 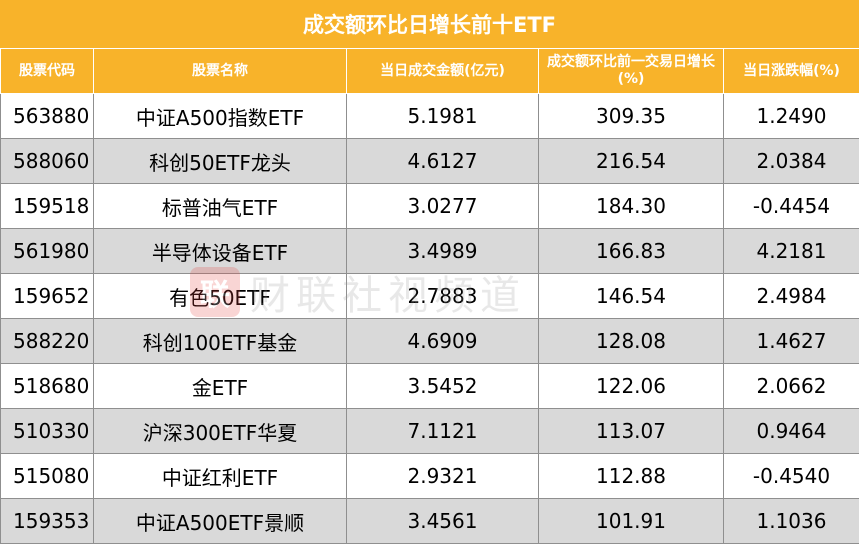 I want to click on table-row: 159652 有色50ETF 2.7883 146.54 2.4984, so click(x=429, y=296).